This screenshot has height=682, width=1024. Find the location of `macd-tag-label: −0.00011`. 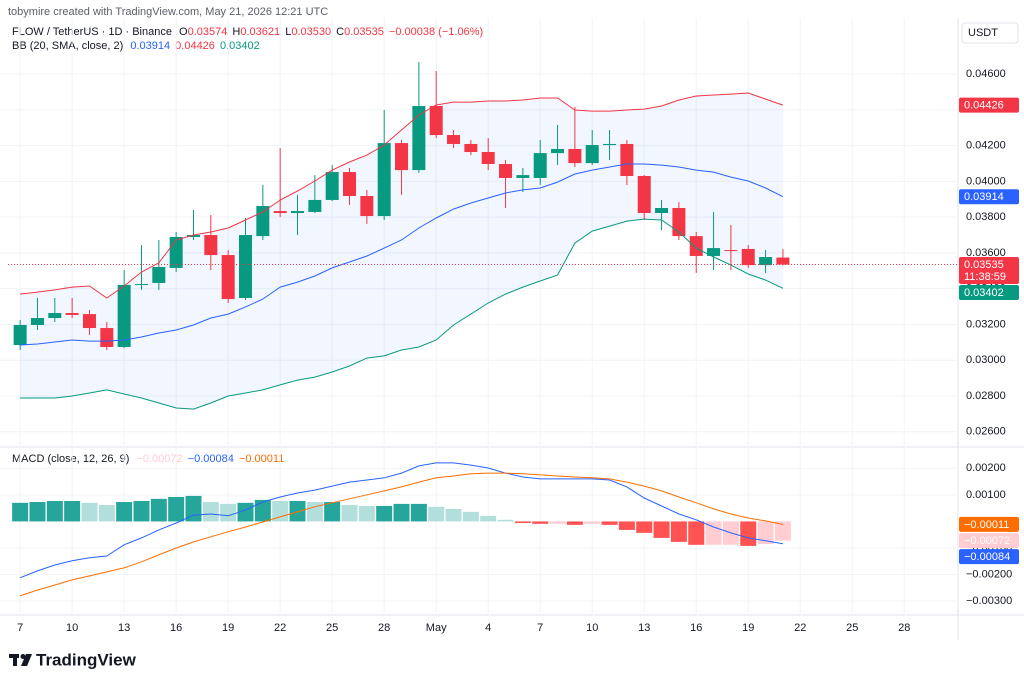

macd-tag-label: −0.00011 is located at coordinates (986, 525).